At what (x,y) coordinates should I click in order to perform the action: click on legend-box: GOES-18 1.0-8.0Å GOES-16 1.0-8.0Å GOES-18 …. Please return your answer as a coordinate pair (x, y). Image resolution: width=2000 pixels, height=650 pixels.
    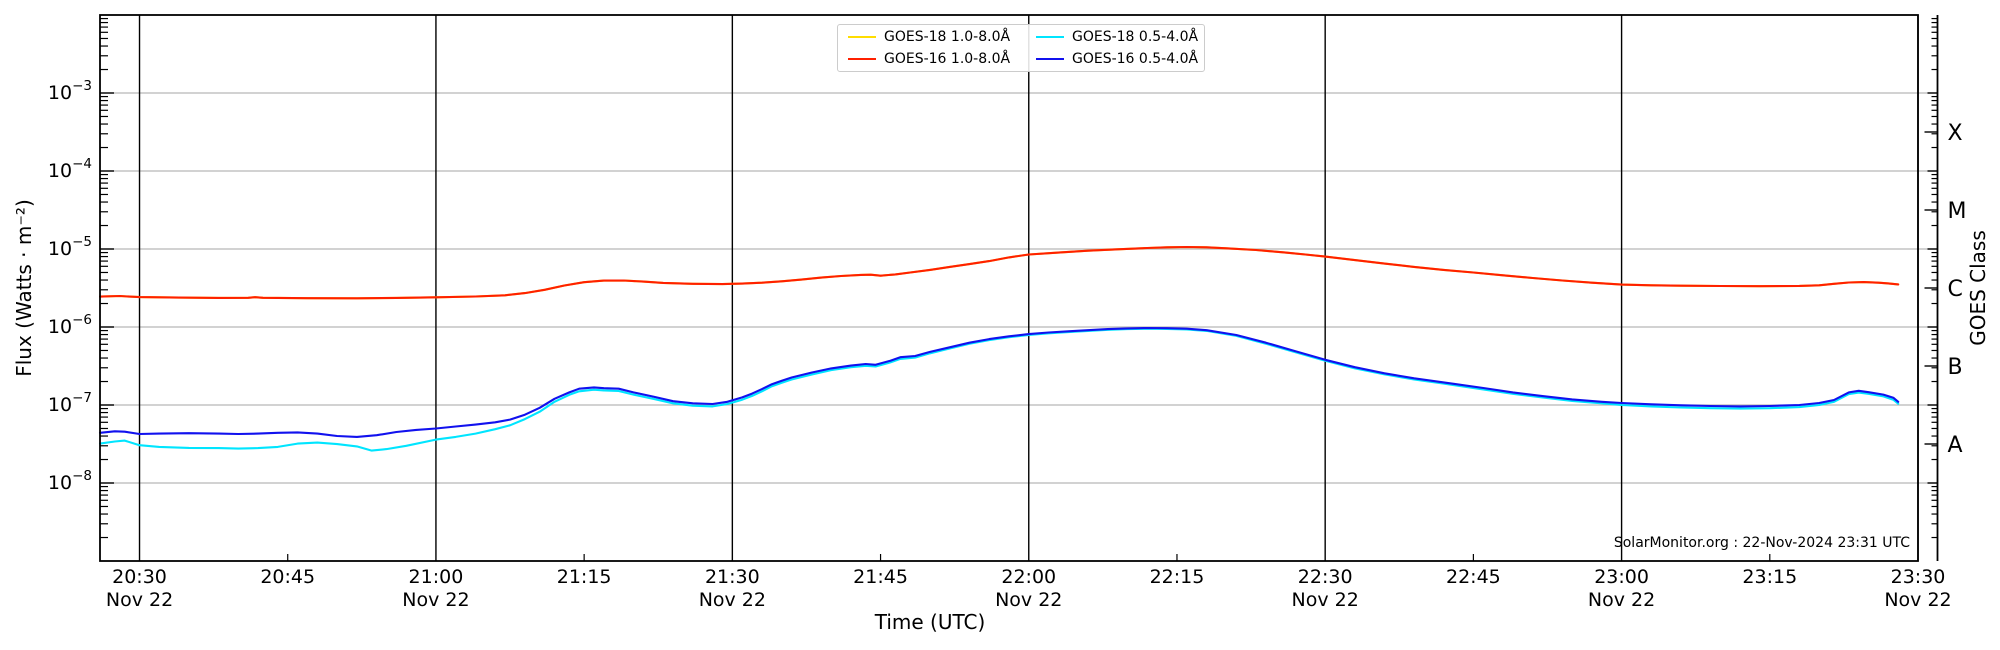
    Looking at the image, I should click on (1021, 48).